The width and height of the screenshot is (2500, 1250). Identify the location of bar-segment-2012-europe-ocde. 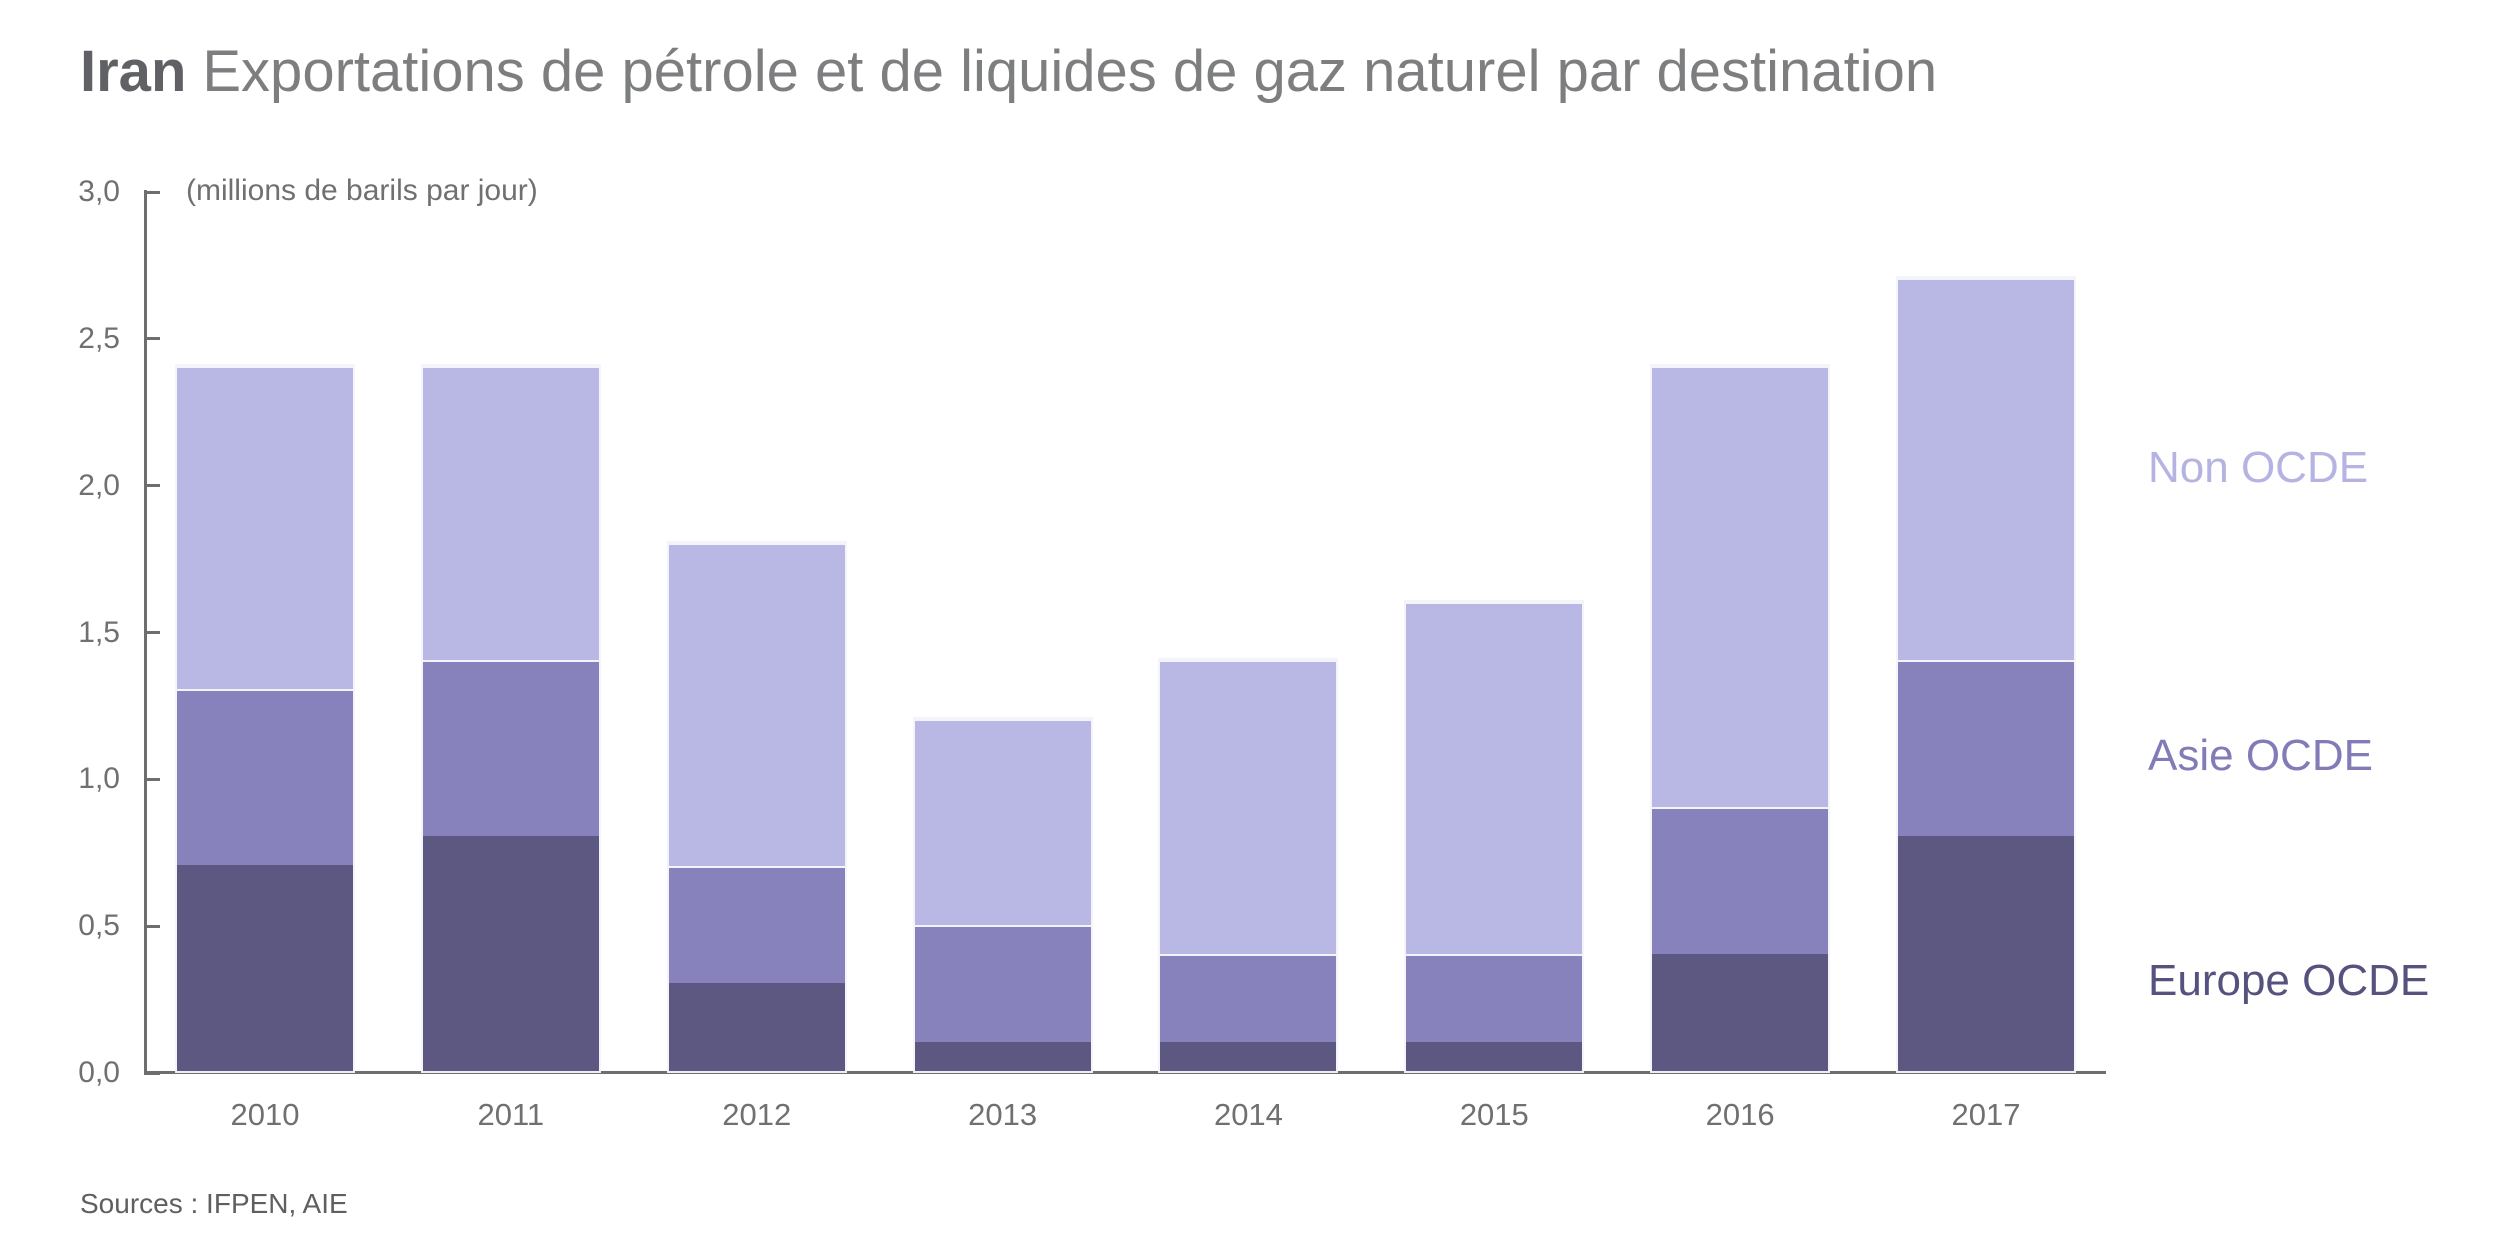
(756, 1027).